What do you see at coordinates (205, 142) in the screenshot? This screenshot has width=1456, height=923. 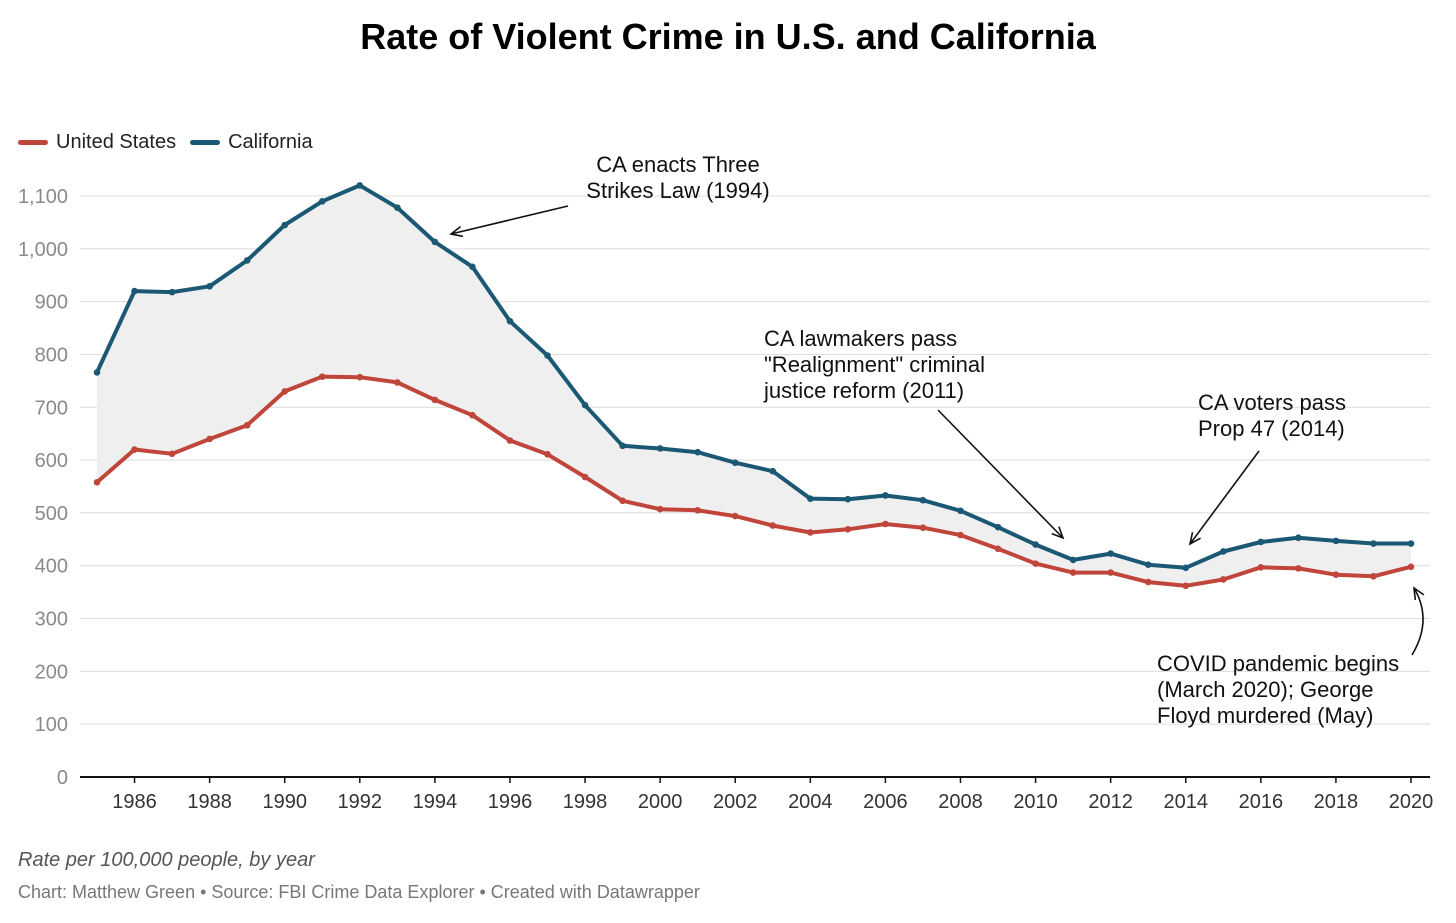 I see `legend-swatch-california` at bounding box center [205, 142].